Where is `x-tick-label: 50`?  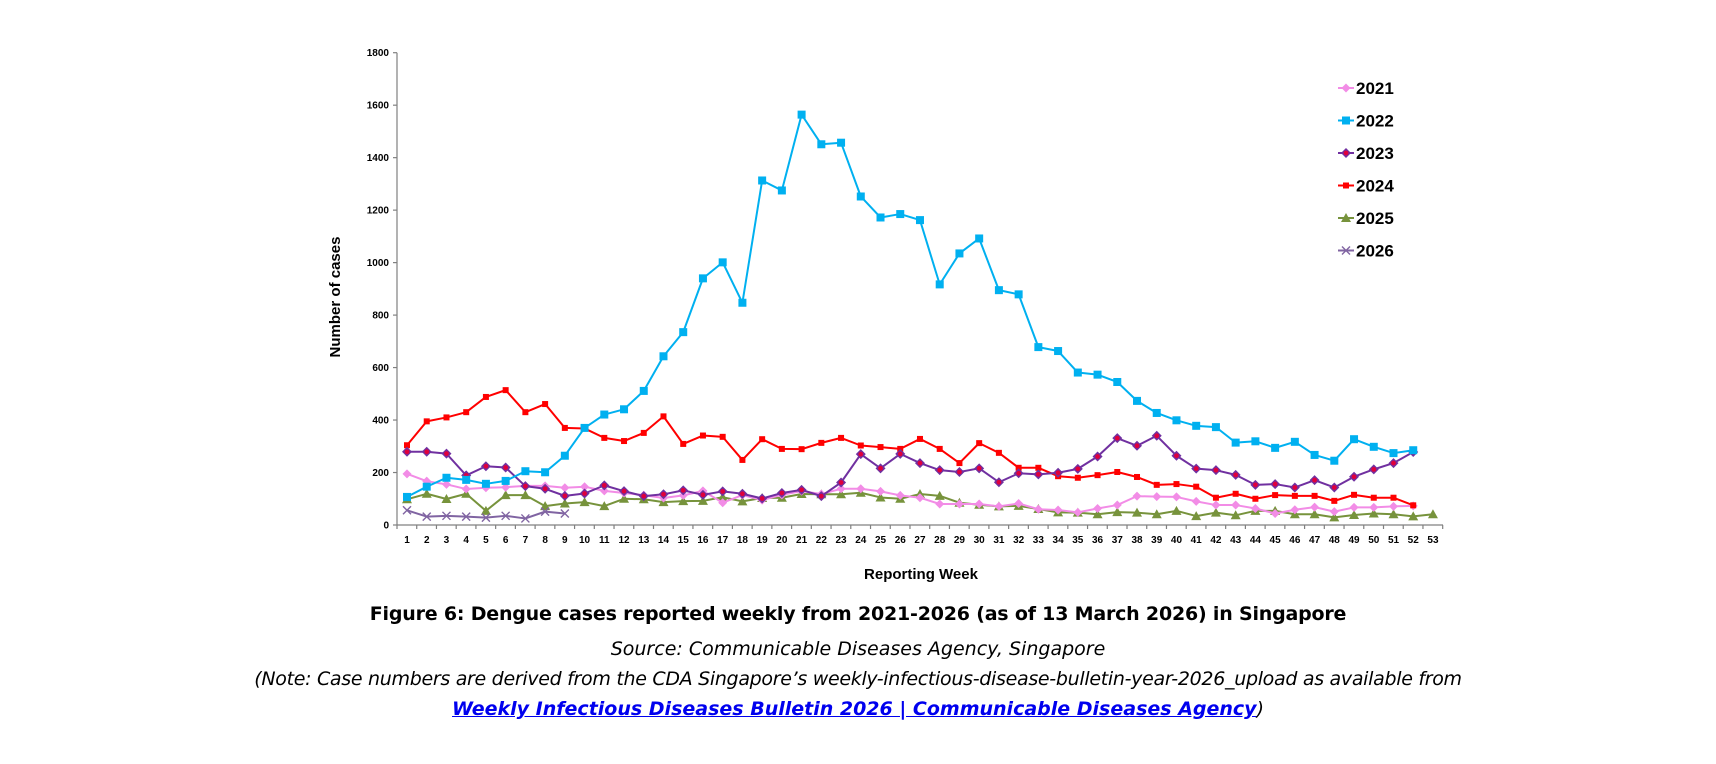
x-tick-label: 50 is located at coordinates (1374, 540).